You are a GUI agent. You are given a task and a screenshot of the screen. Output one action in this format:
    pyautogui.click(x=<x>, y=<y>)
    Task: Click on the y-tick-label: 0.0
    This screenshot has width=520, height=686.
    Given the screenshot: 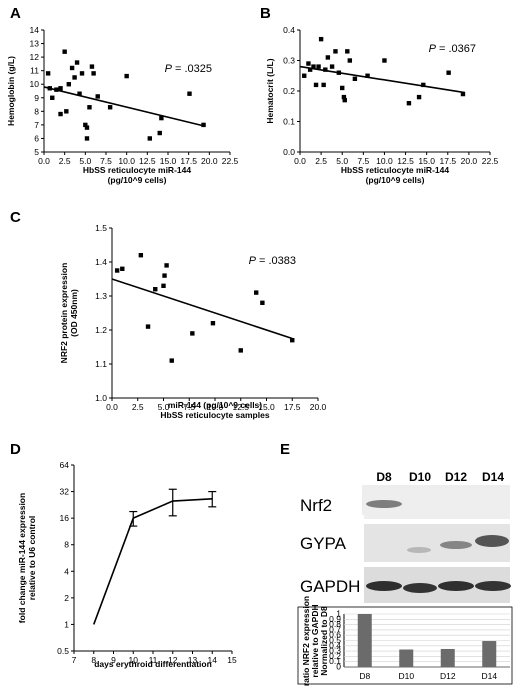 What is the action you would take?
    pyautogui.click(x=289, y=152)
    